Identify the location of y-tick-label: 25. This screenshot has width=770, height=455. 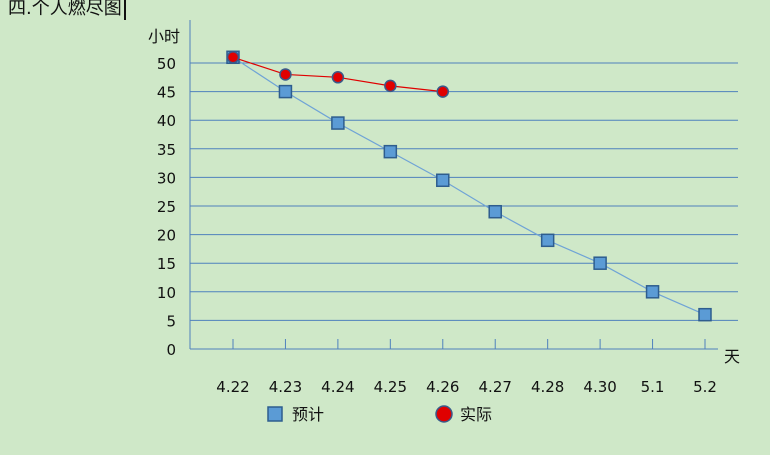
(166, 207).